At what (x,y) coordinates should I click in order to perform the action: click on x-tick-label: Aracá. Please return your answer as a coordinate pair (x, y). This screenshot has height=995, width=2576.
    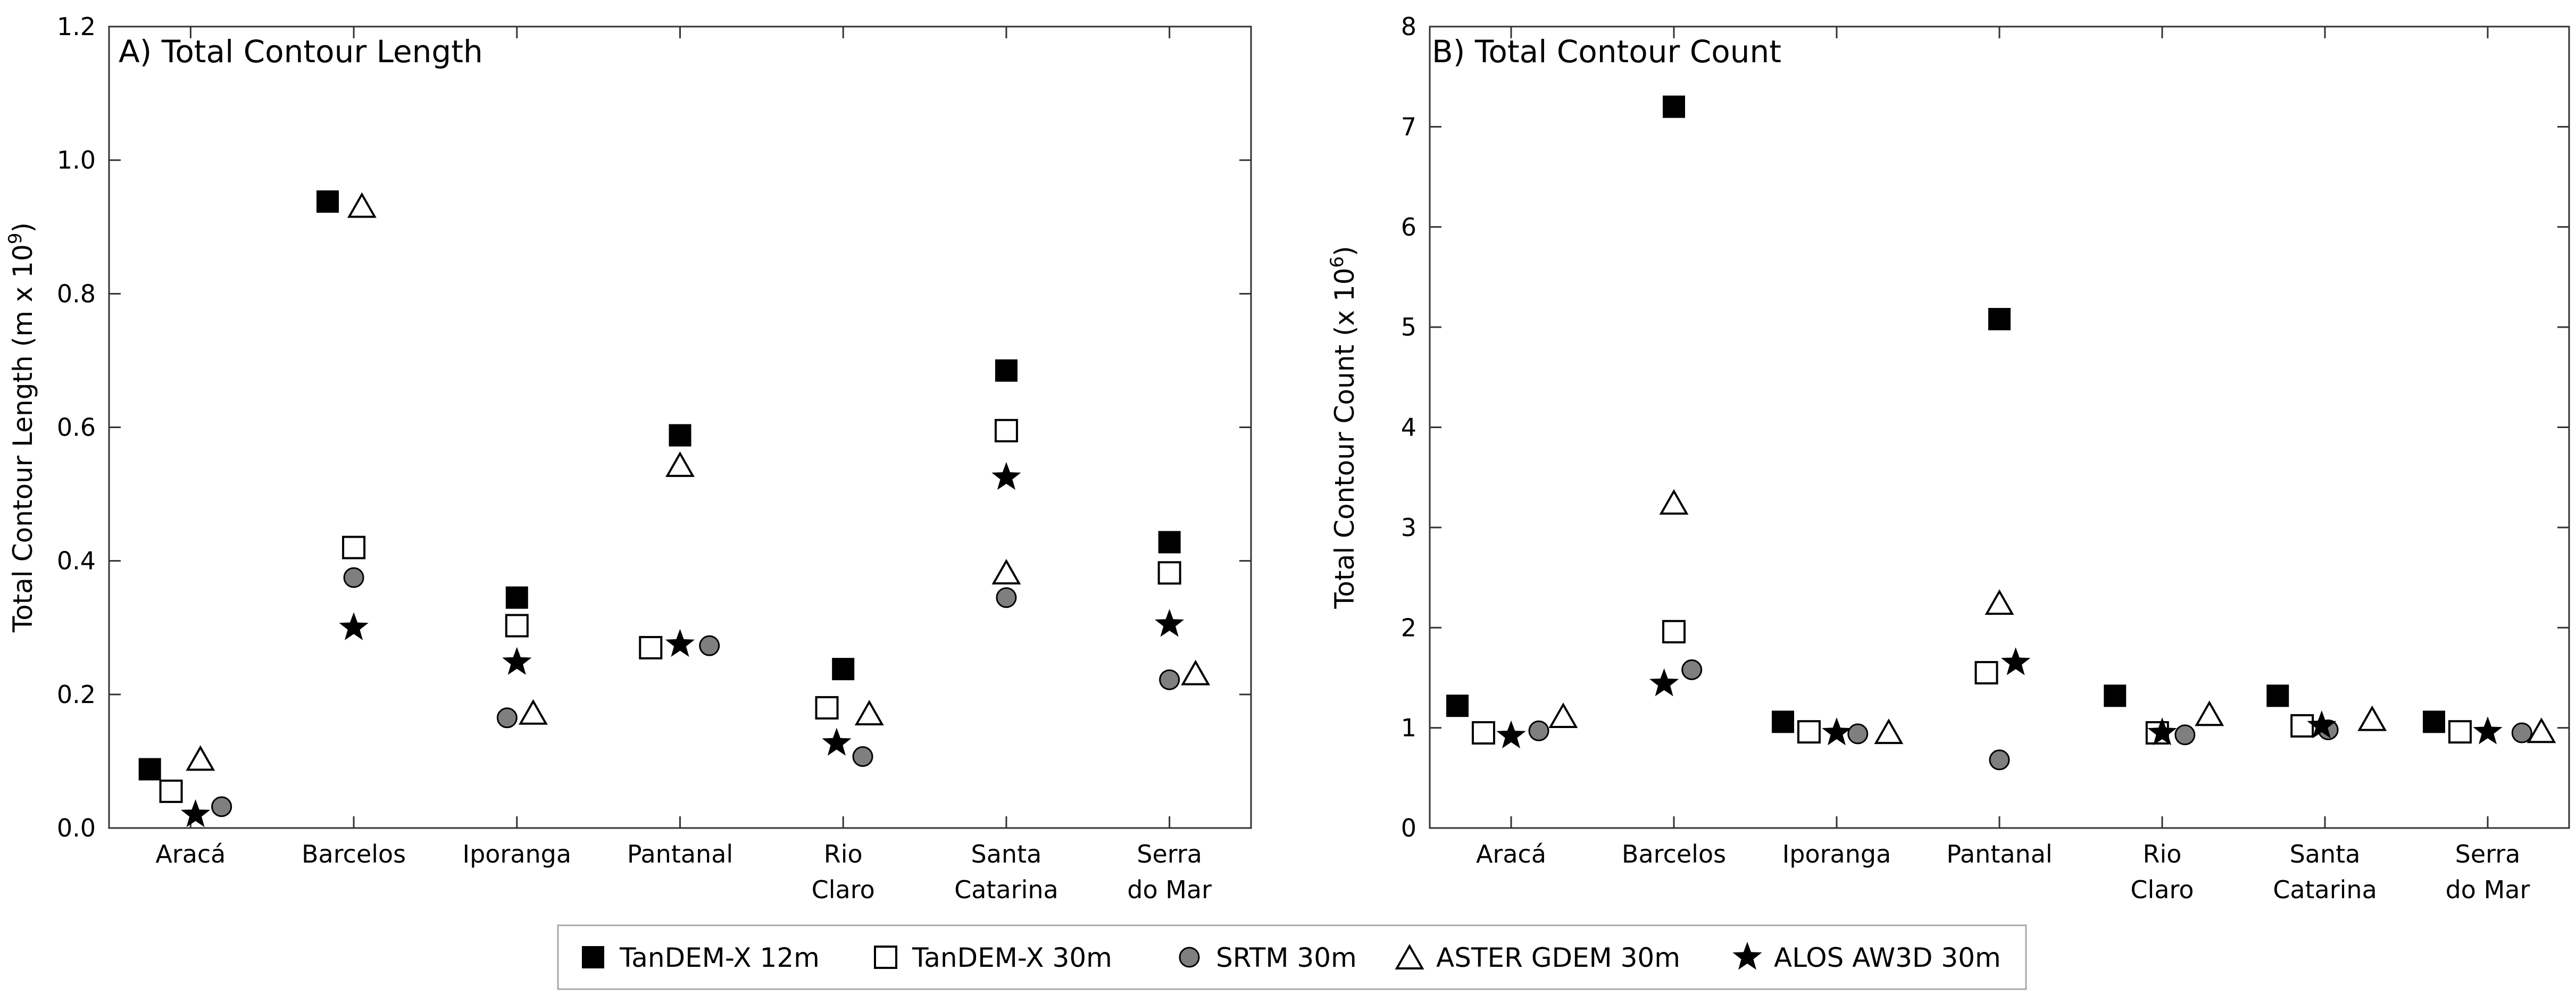
    Looking at the image, I should click on (191, 854).